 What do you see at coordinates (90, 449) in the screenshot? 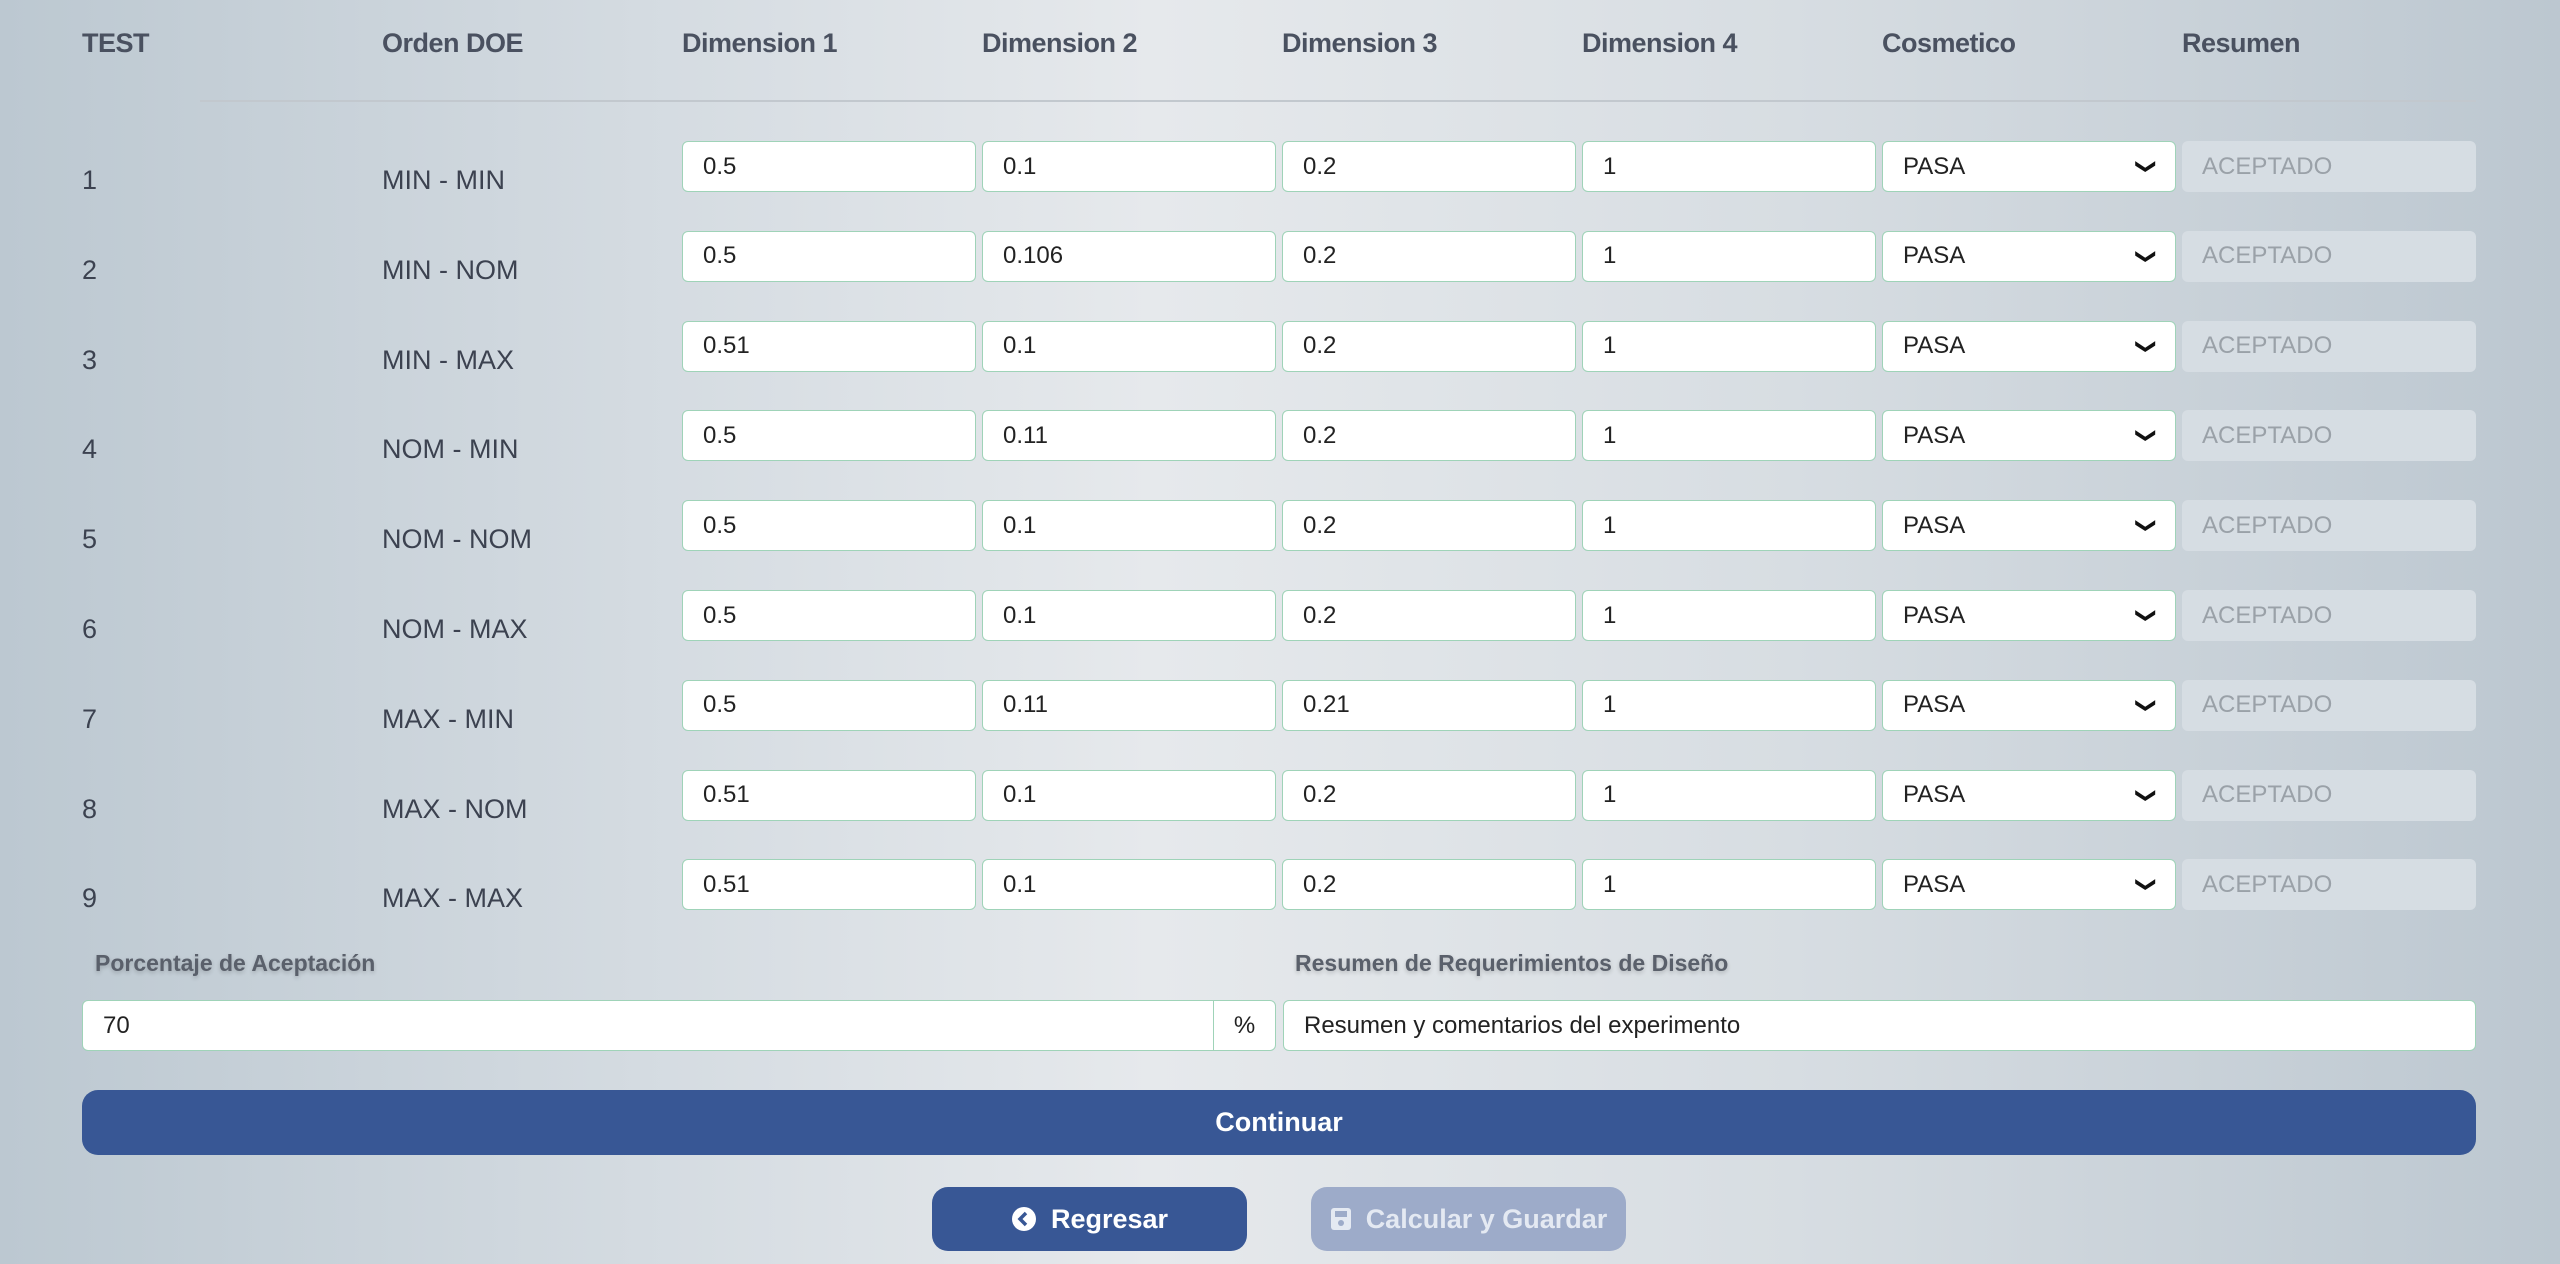
I see `test-number: 4` at bounding box center [90, 449].